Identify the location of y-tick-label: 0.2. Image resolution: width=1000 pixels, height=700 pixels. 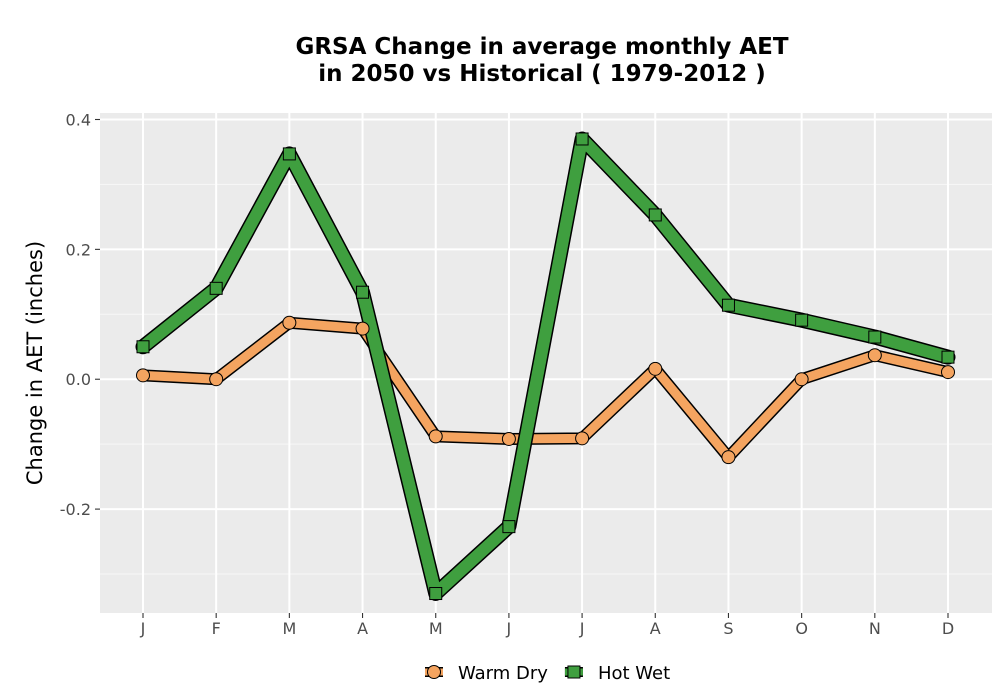
(78, 249).